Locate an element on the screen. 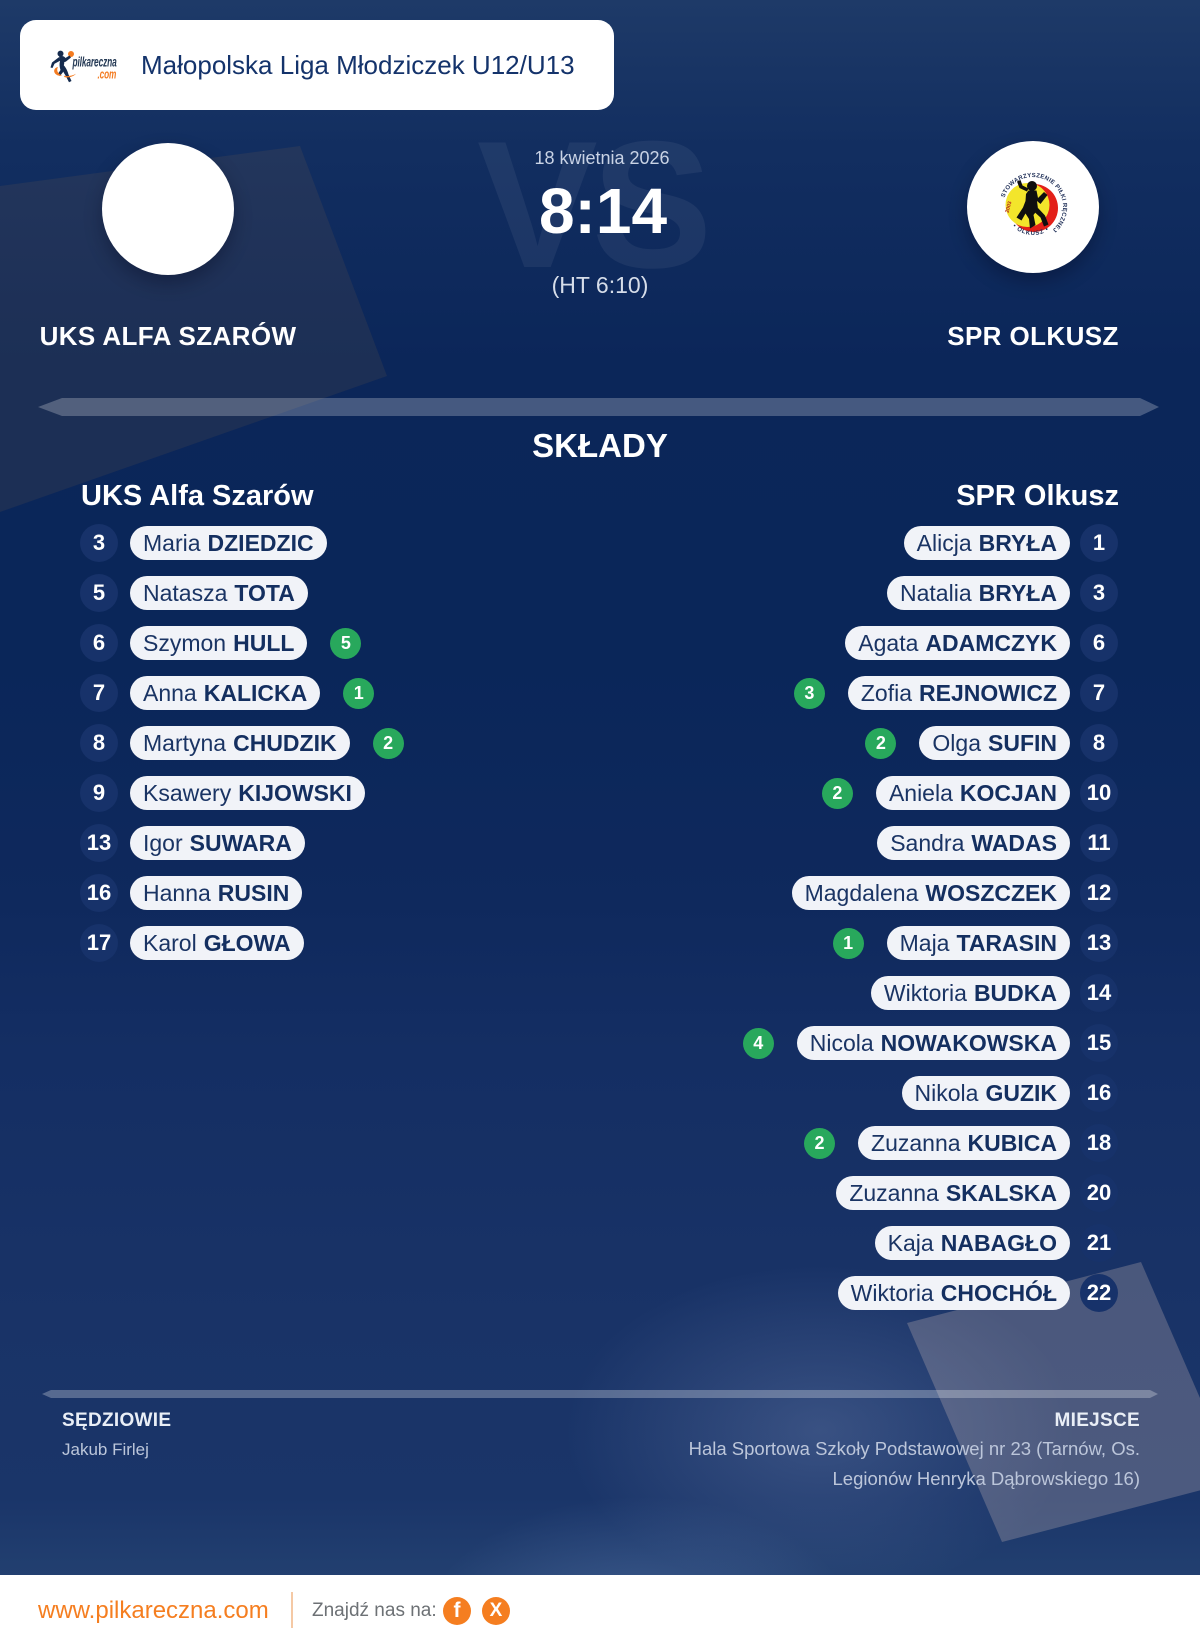  svg-text: 2003 is located at coordinates (1009, 207).